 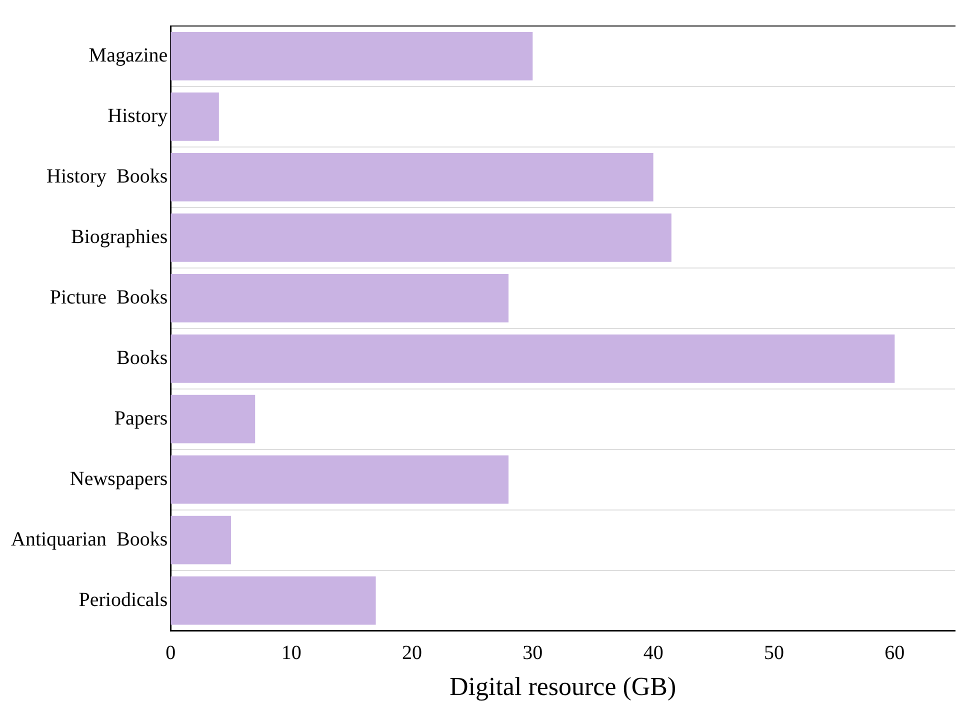 What do you see at coordinates (107, 176) in the screenshot?
I see `y-tick-label: History Books` at bounding box center [107, 176].